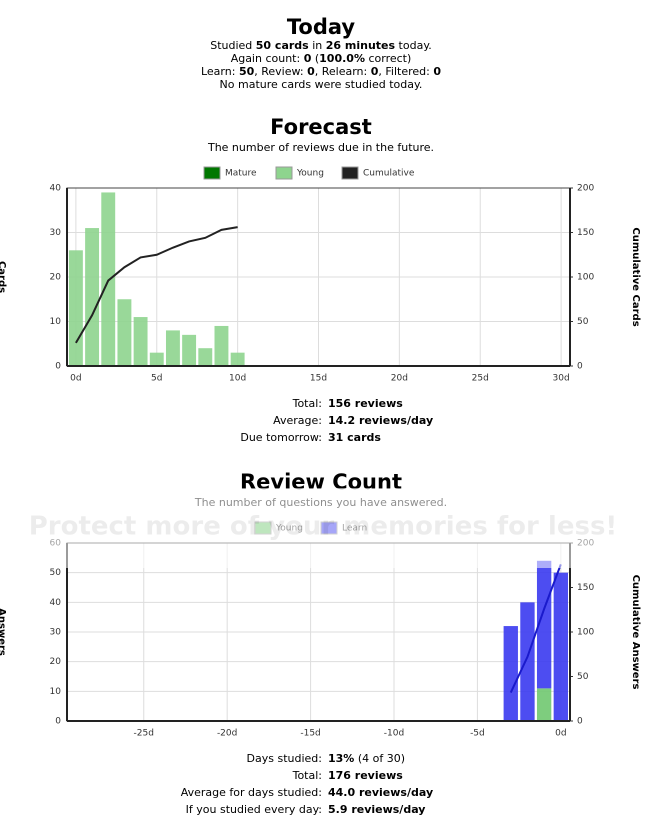  What do you see at coordinates (3, 277) in the screenshot?
I see `y-axis-label: Cards` at bounding box center [3, 277].